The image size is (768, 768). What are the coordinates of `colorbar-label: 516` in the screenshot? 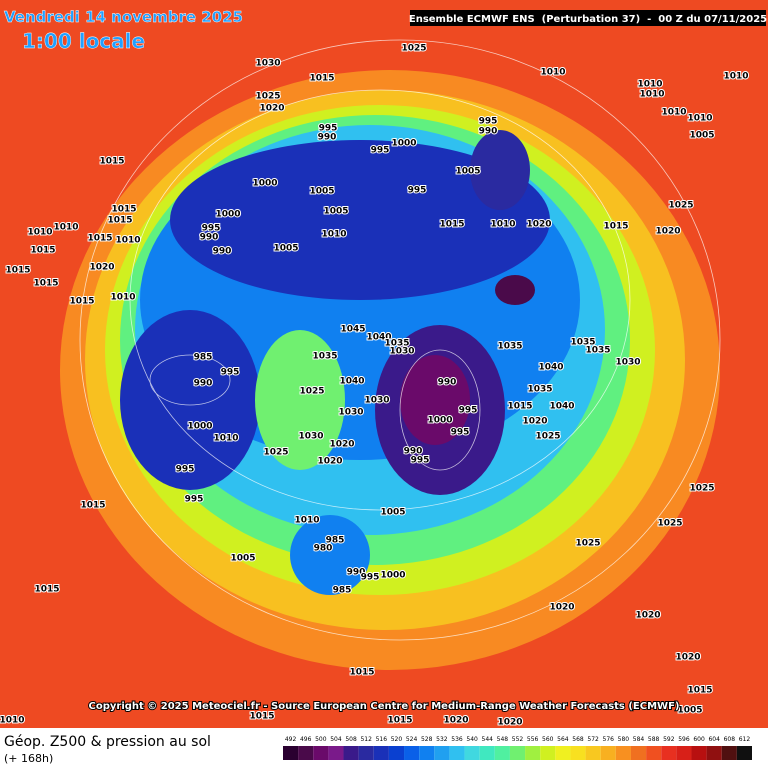 It's located at (382, 739).